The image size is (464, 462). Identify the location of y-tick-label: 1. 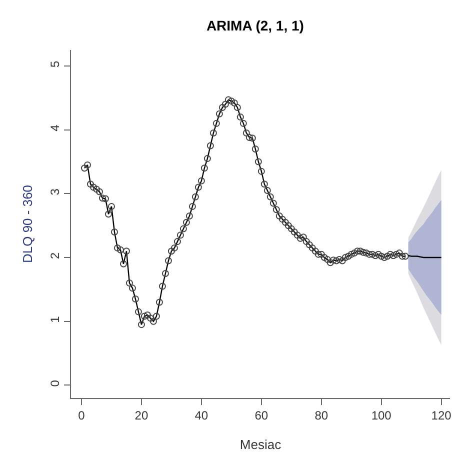
(55, 319).